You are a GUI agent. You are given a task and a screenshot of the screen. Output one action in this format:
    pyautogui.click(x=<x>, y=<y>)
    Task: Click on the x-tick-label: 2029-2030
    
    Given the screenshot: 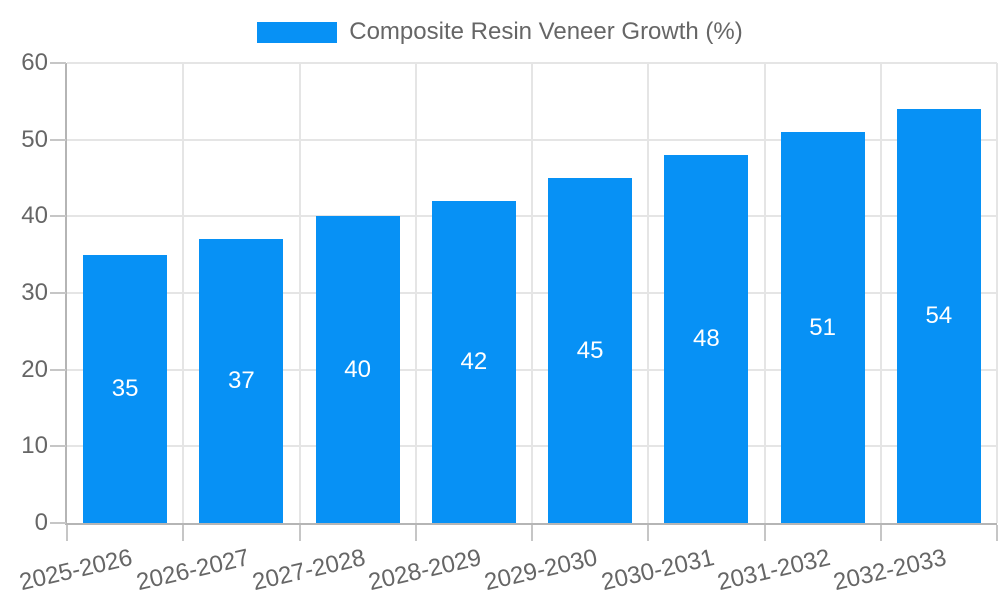 What is the action you would take?
    pyautogui.click(x=541, y=570)
    